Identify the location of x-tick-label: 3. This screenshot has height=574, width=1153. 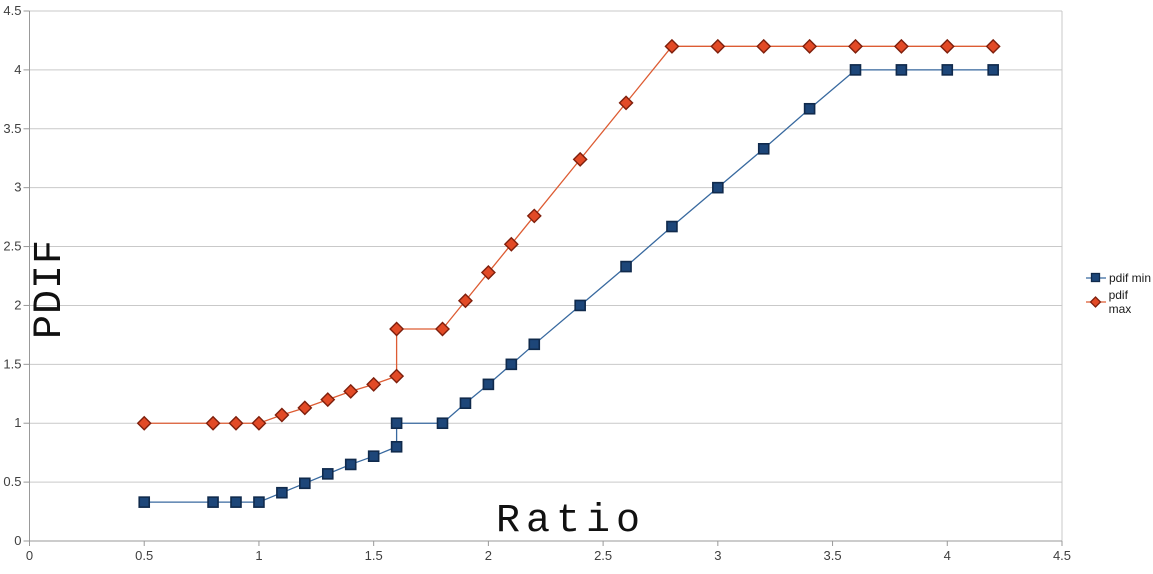
(717, 555).